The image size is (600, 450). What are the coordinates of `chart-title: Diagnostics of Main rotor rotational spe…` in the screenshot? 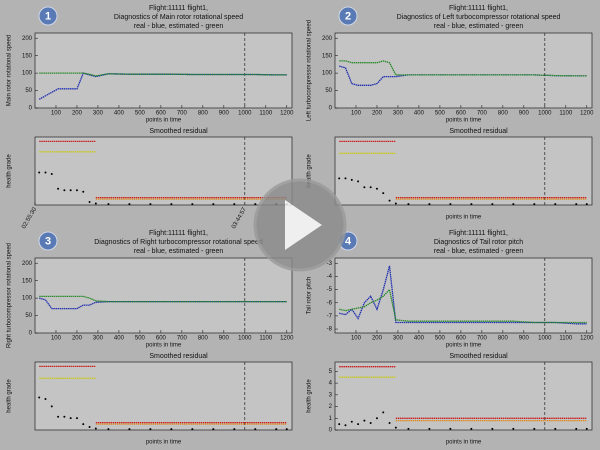 It's located at (178, 17).